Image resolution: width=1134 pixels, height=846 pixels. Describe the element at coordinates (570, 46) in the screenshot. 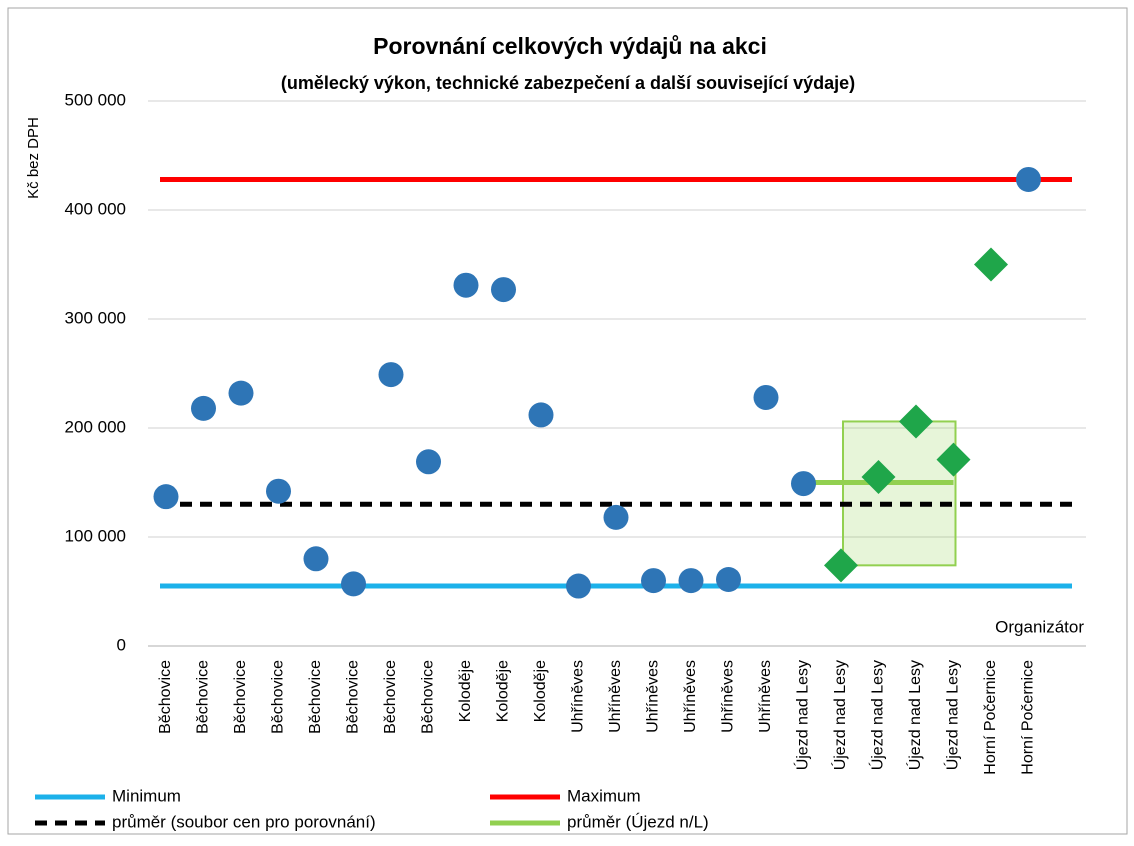

I see `chart-title: Porovnání celkových výdajů na akci` at that location.